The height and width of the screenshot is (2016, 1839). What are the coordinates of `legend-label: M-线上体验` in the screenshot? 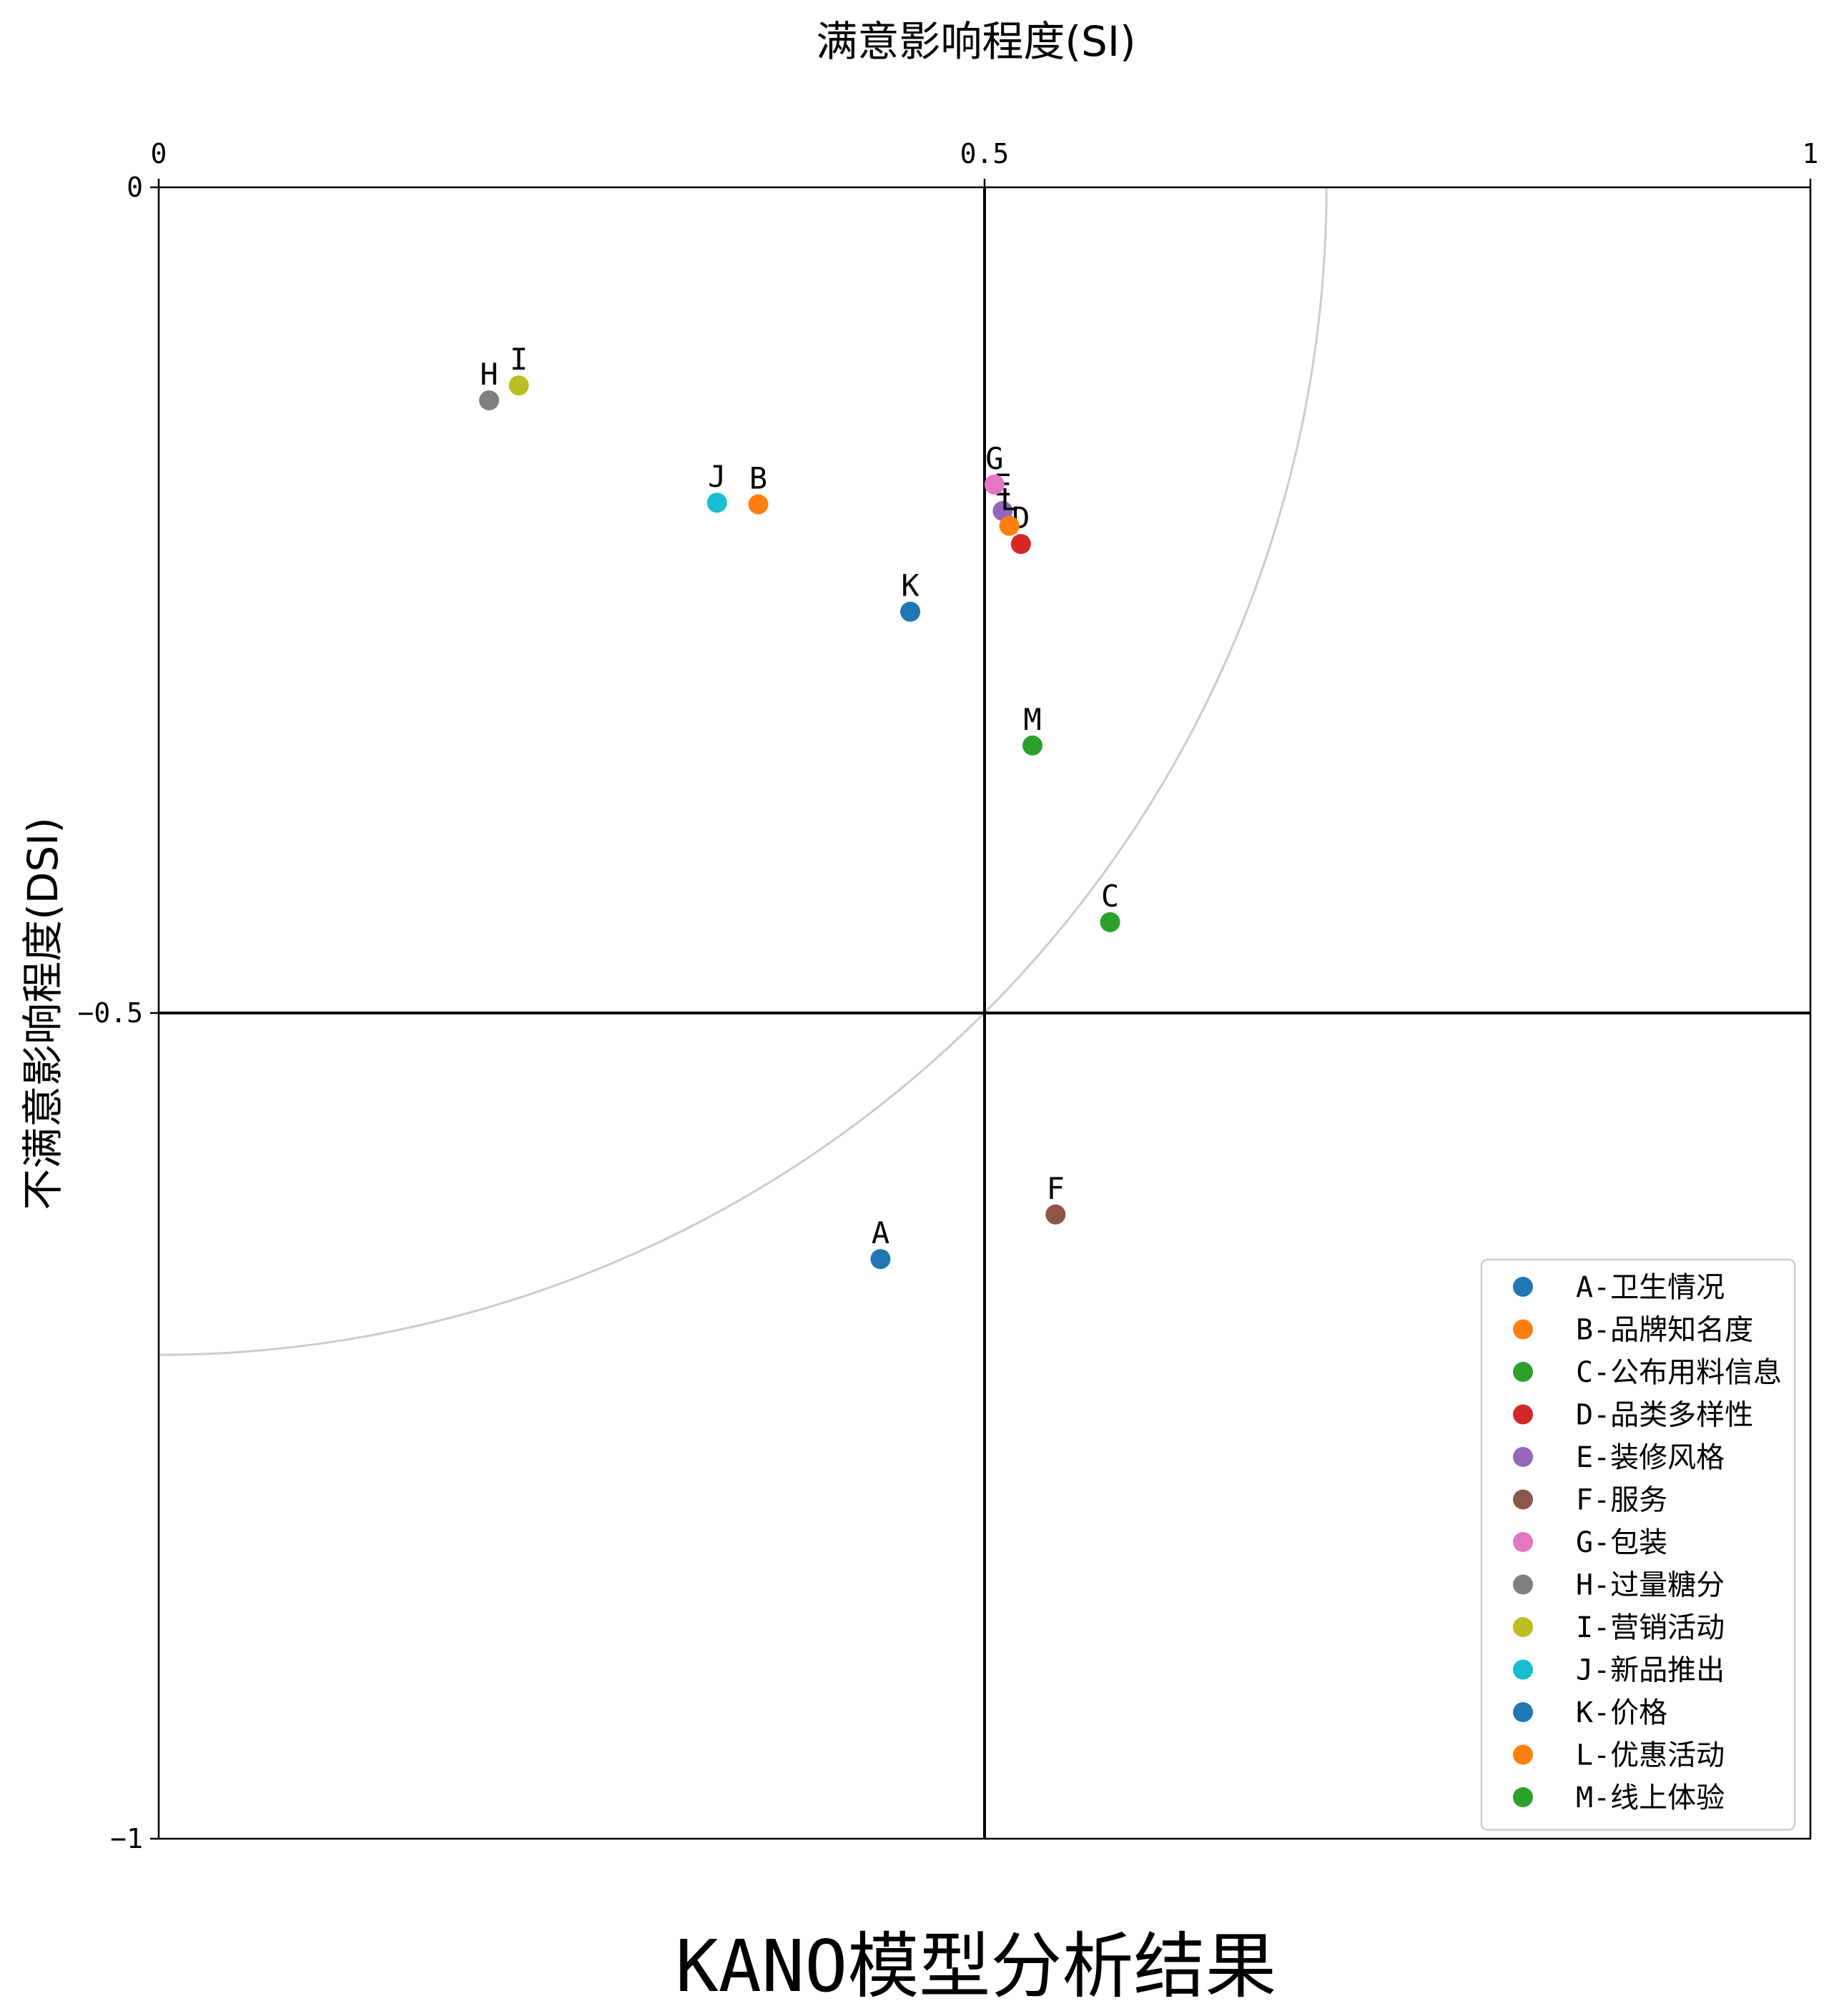 It's located at (1650, 1798).